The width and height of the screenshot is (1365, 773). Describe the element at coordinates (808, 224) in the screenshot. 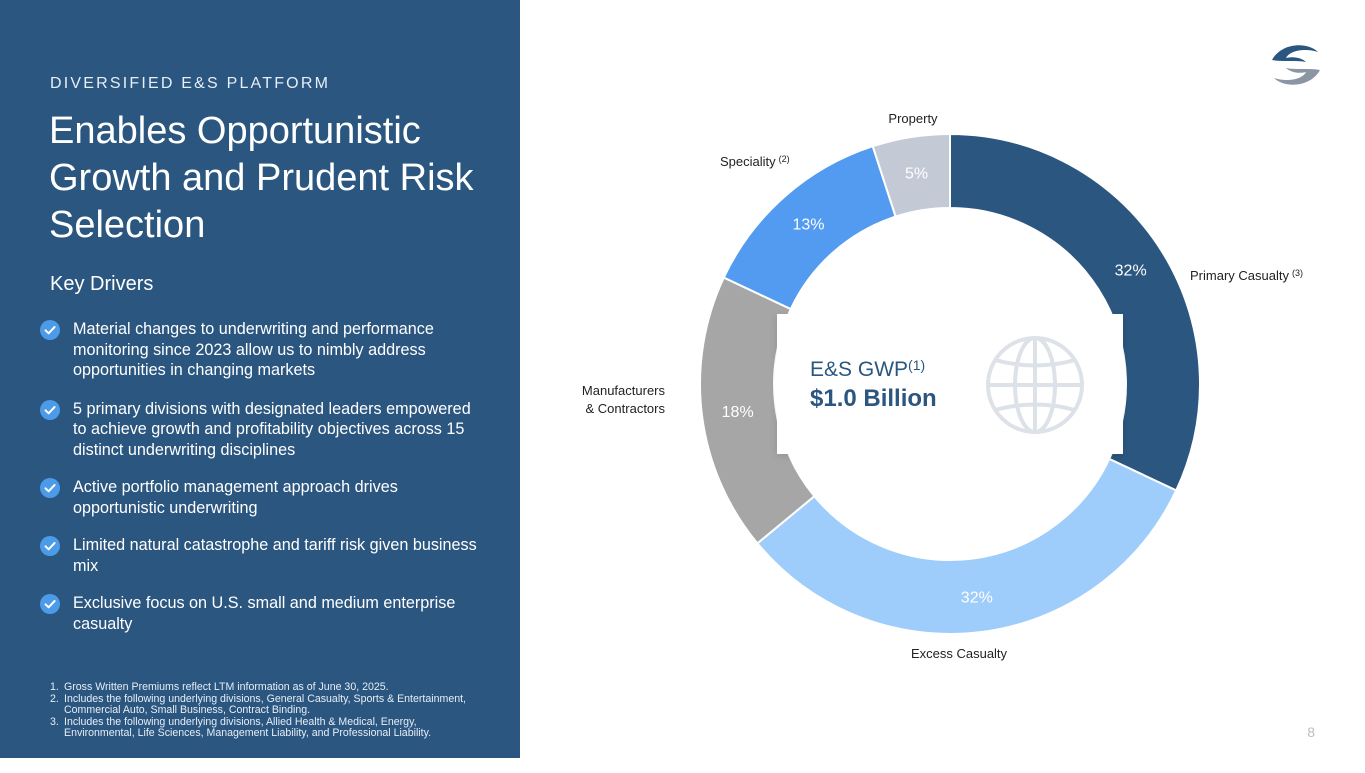

I see `slice-value-label-3: 13%` at that location.